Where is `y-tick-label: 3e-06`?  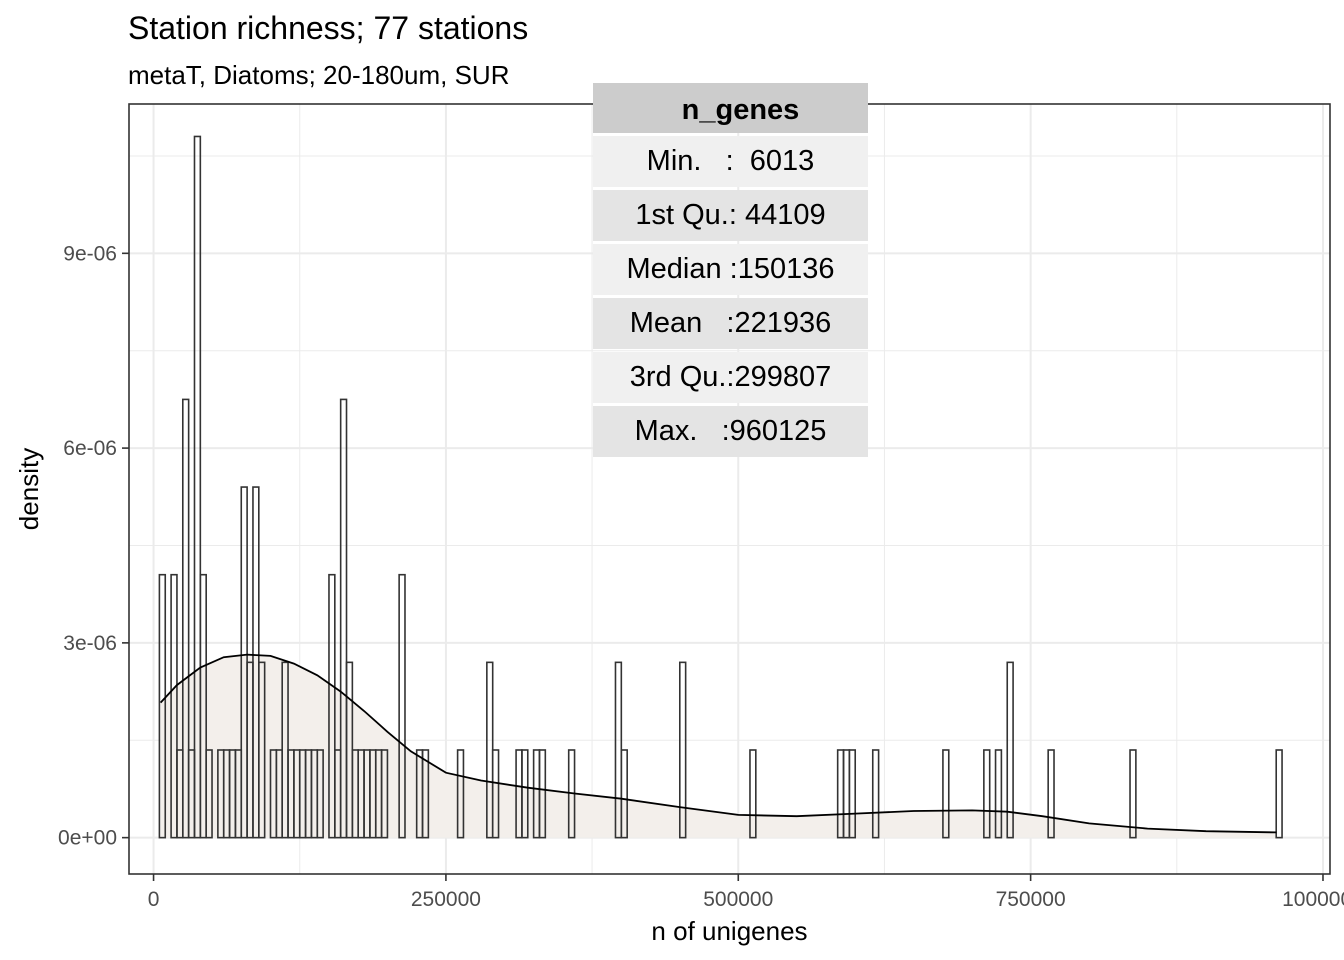
y-tick-label: 3e-06 is located at coordinates (90, 643).